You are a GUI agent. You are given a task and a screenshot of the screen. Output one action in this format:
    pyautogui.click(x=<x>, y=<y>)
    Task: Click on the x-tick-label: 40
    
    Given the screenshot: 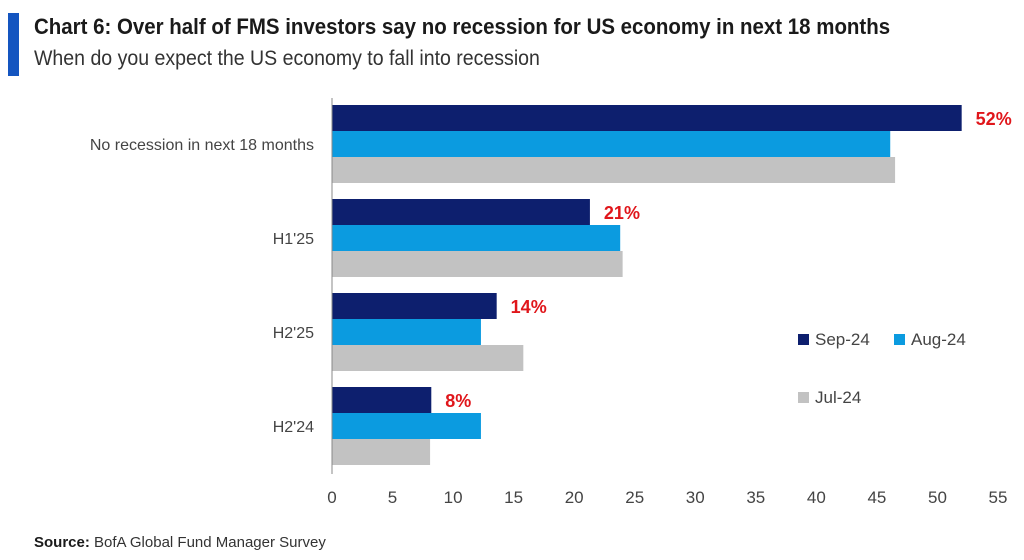 What is the action you would take?
    pyautogui.click(x=816, y=497)
    